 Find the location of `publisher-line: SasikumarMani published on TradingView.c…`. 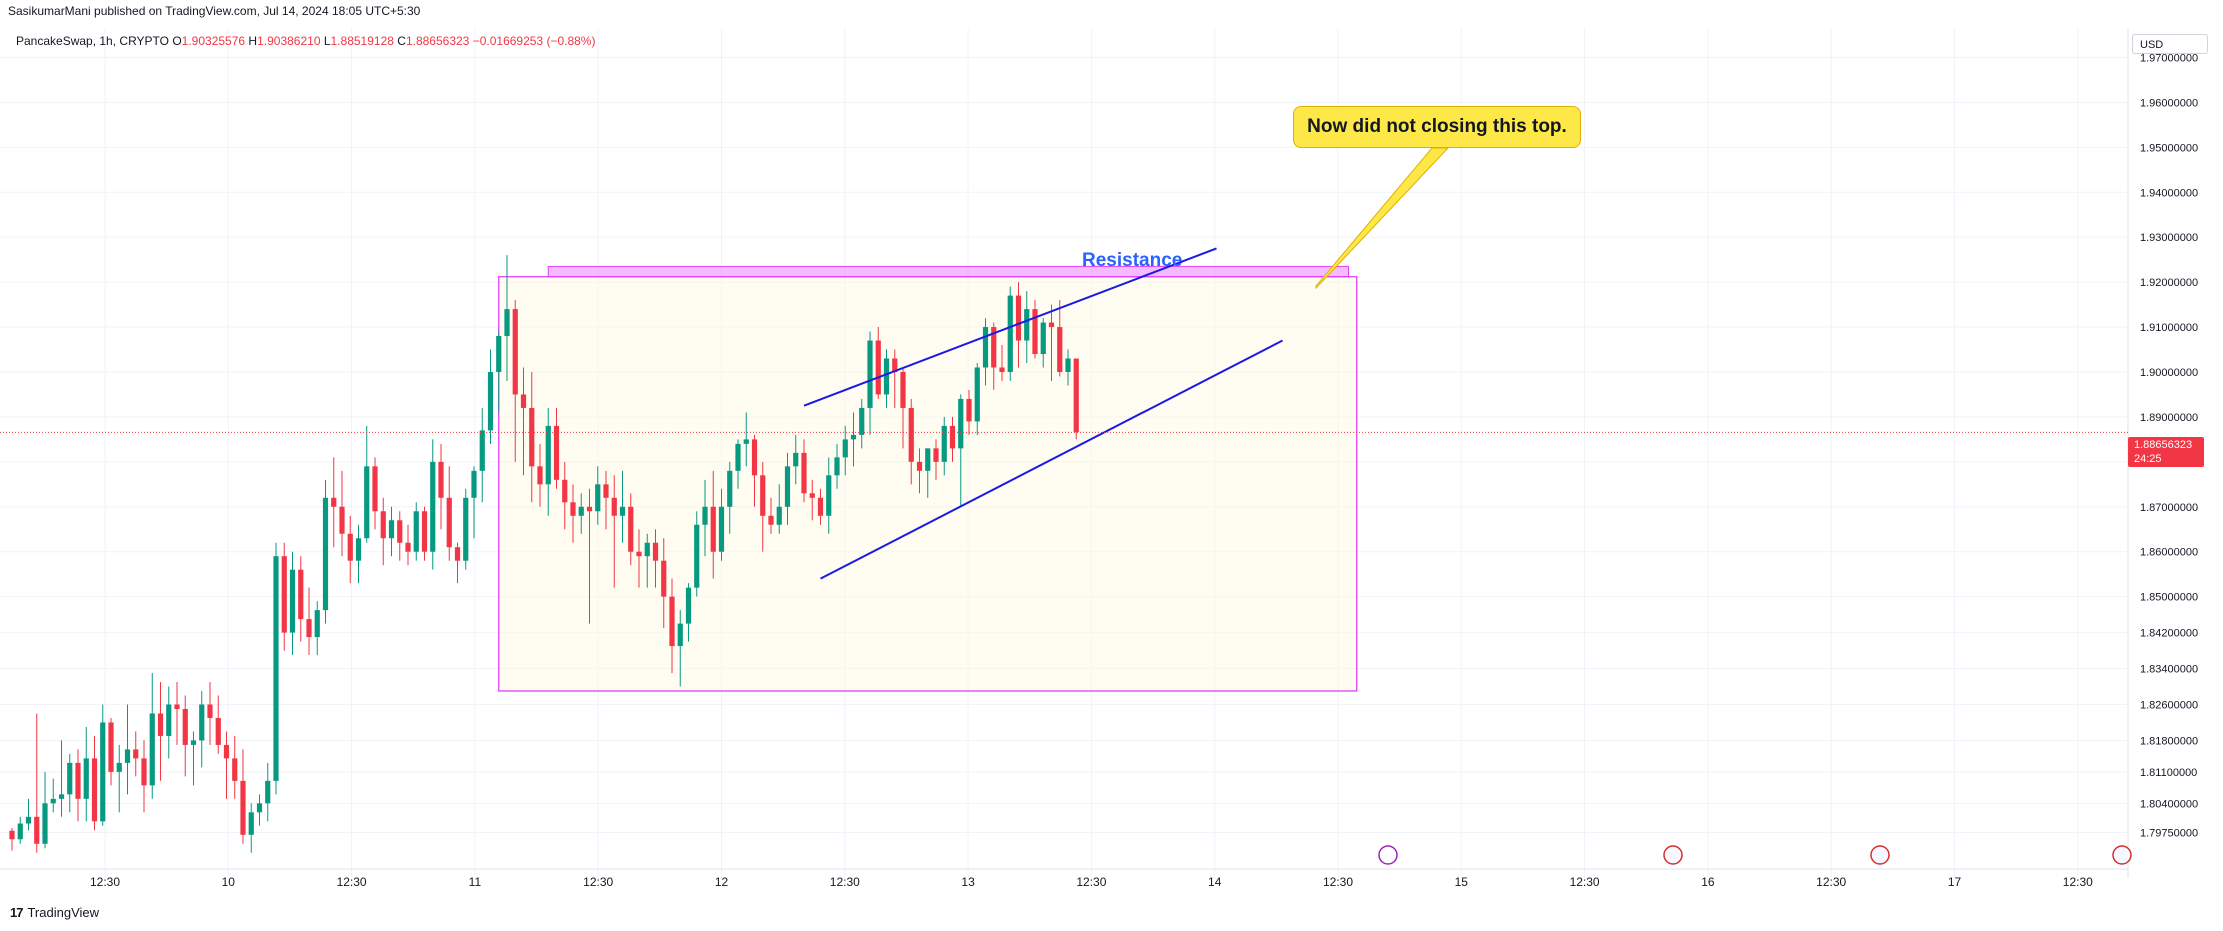

publisher-line: SasikumarMani published on TradingView.c… is located at coordinates (214, 11).